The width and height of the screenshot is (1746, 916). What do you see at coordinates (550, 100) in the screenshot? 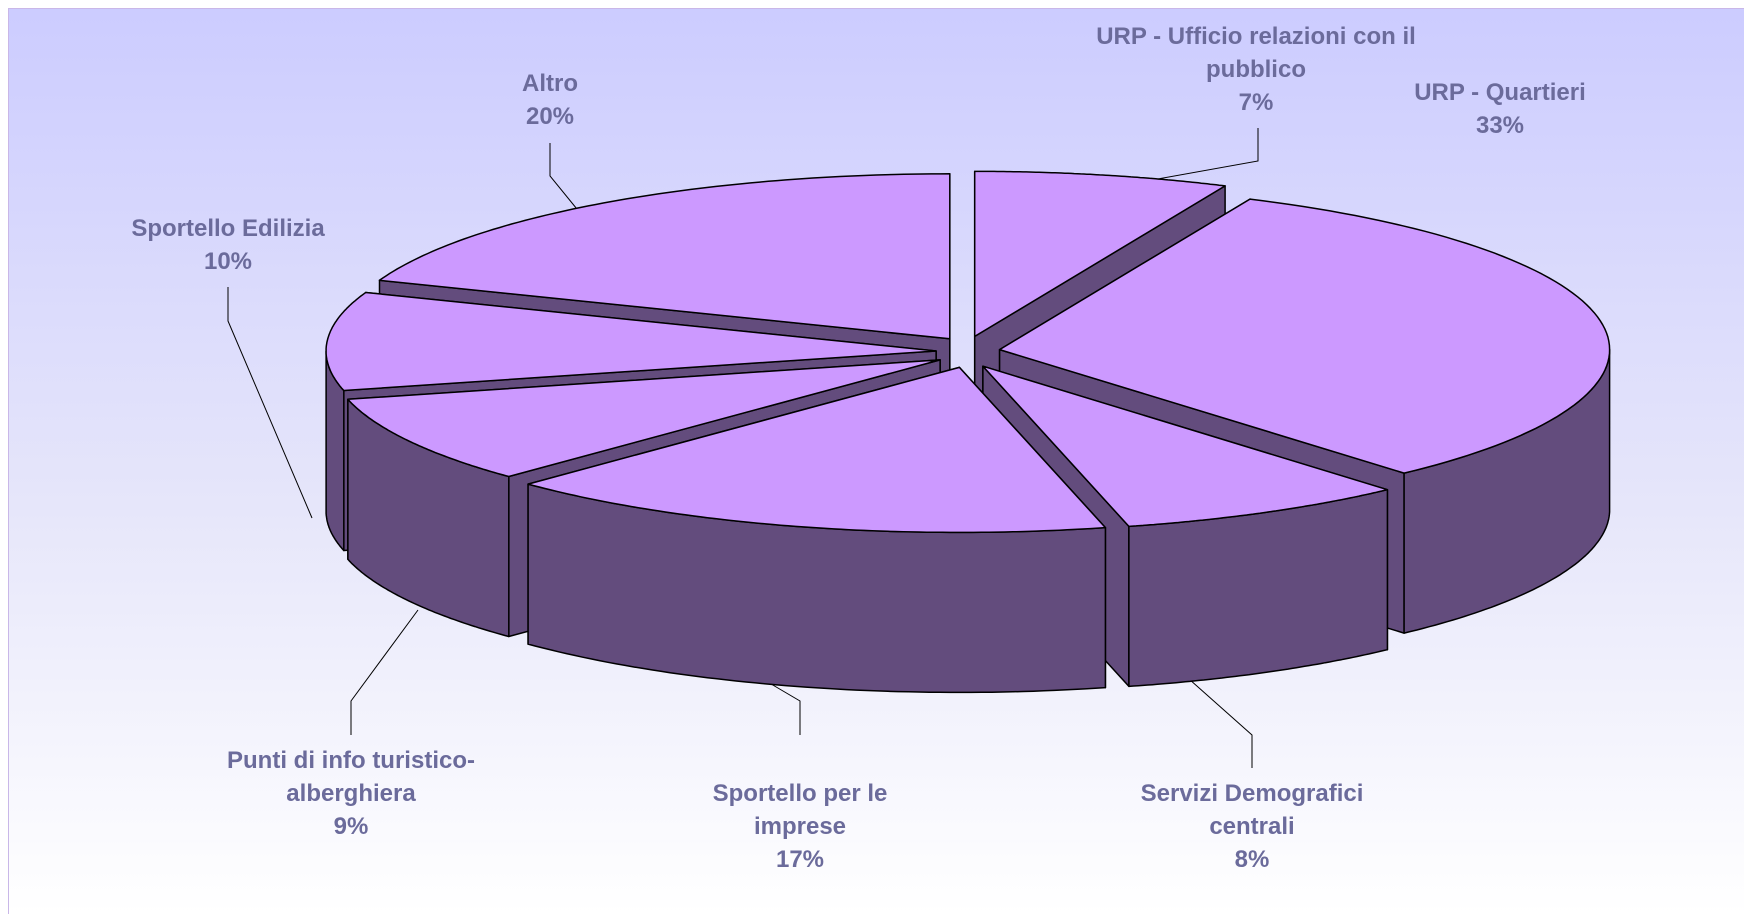
I see `data-label: Altro 20%` at bounding box center [550, 100].